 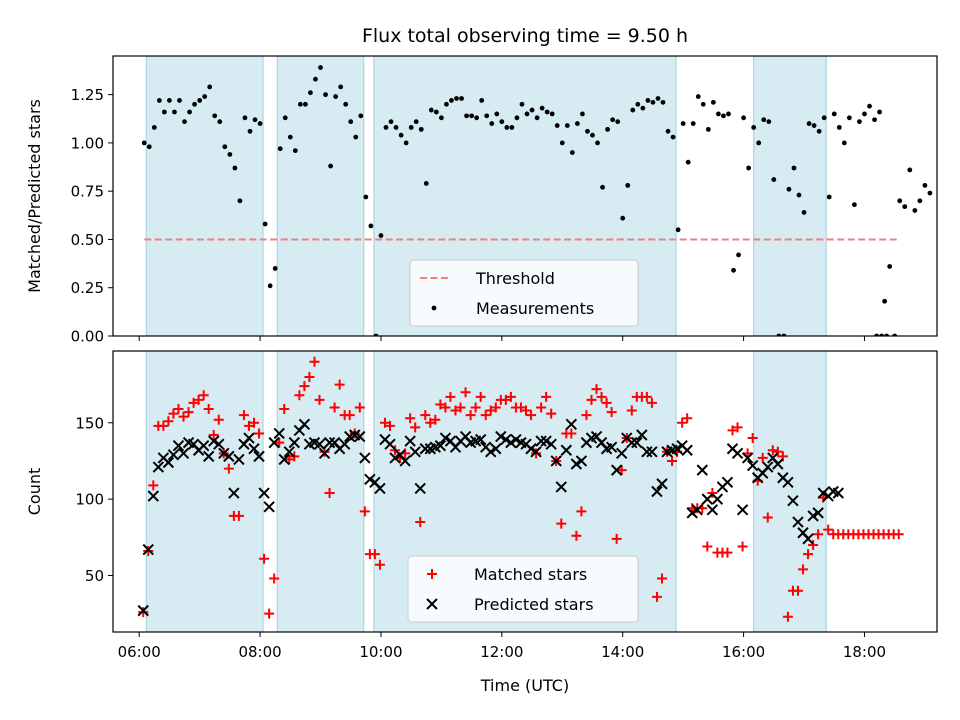 I want to click on legend-item: Threshold, so click(x=487, y=278).